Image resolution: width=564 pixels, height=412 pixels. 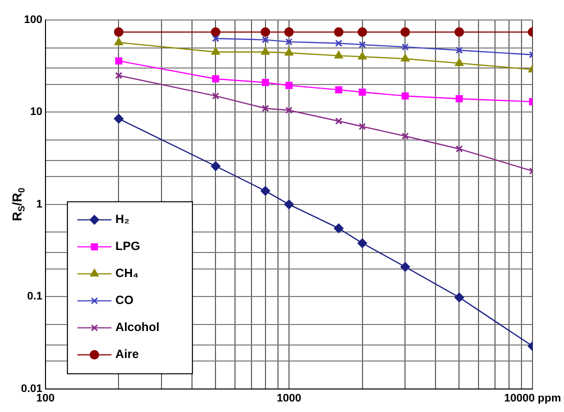 I want to click on y-tick-label: 10, so click(x=36, y=112).